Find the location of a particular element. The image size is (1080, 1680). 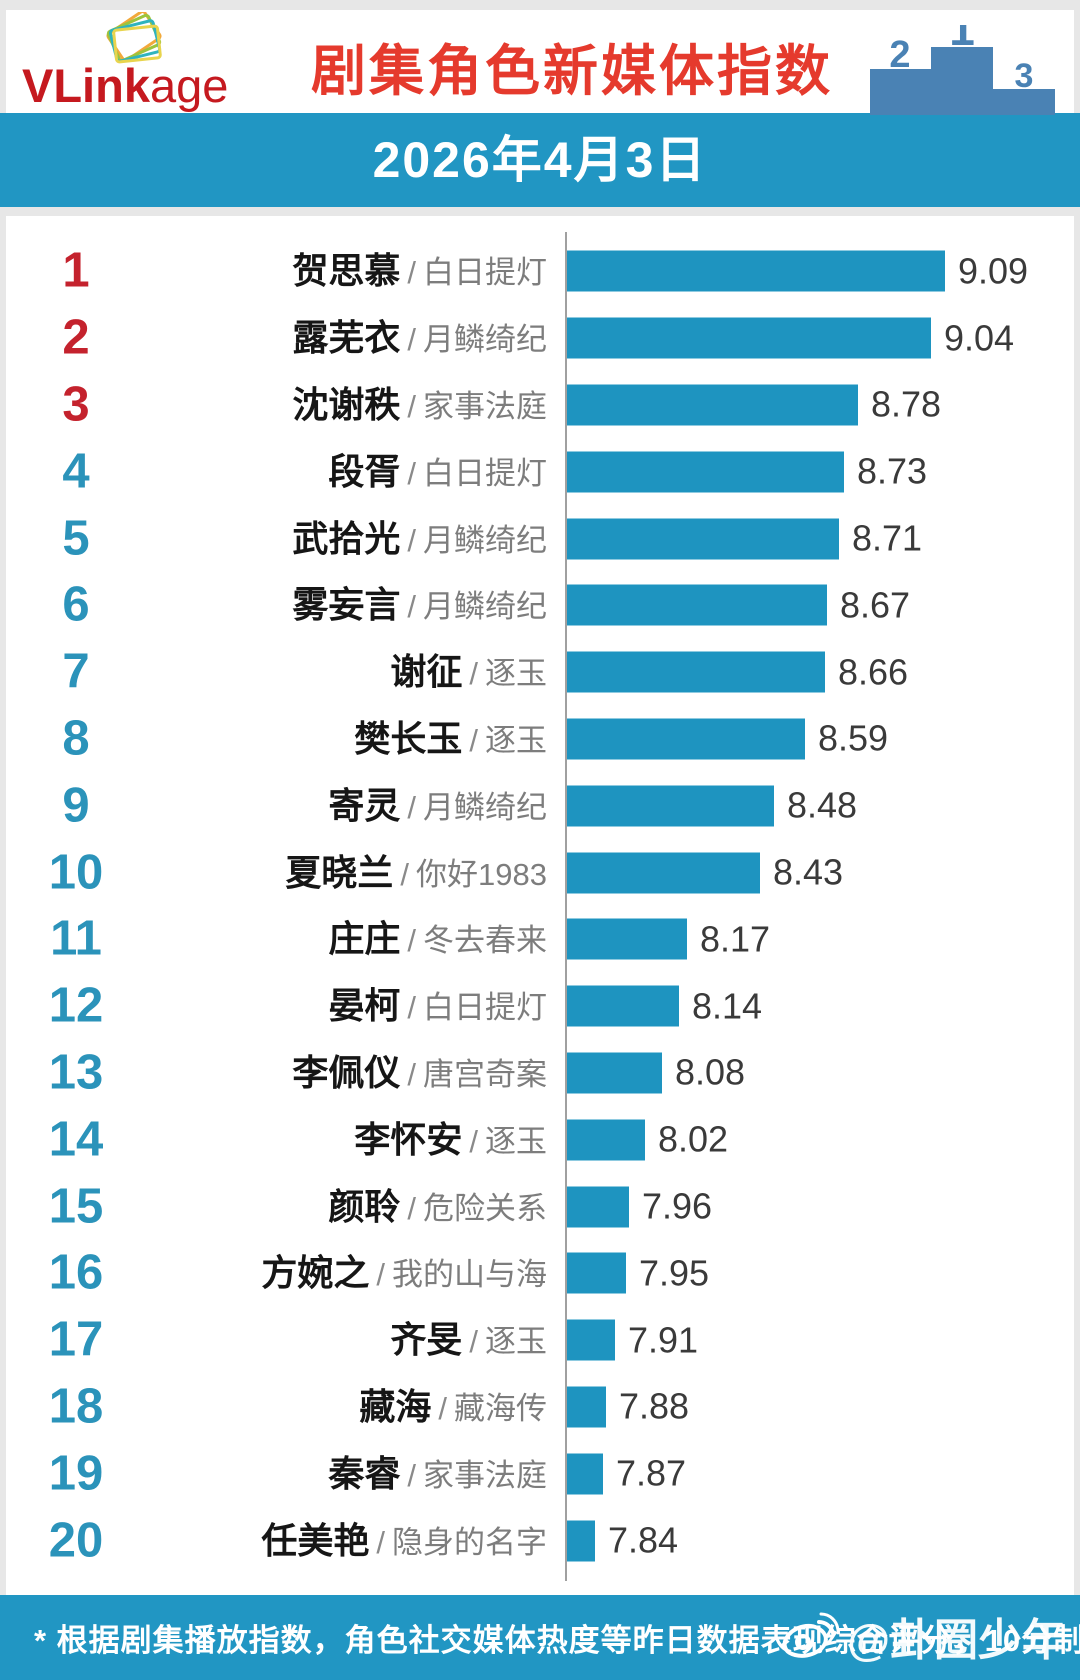

score-value: 8.71 is located at coordinates (887, 538).